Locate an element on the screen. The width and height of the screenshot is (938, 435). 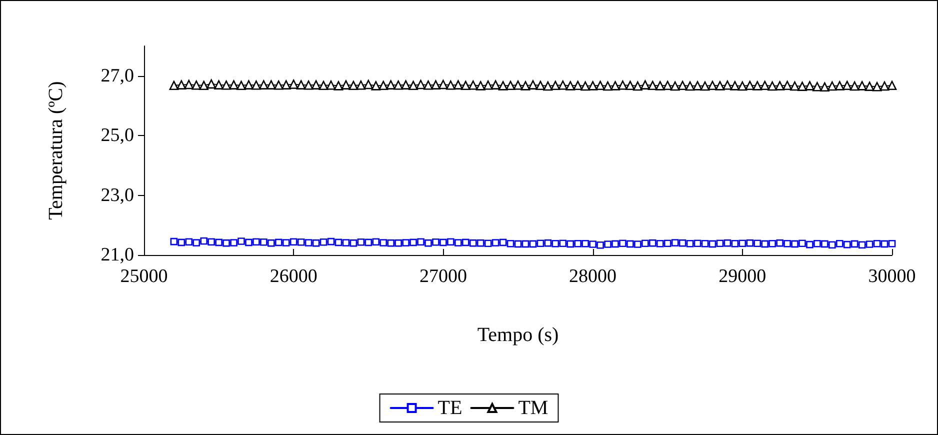
legend-label: TE is located at coordinates (450, 408).